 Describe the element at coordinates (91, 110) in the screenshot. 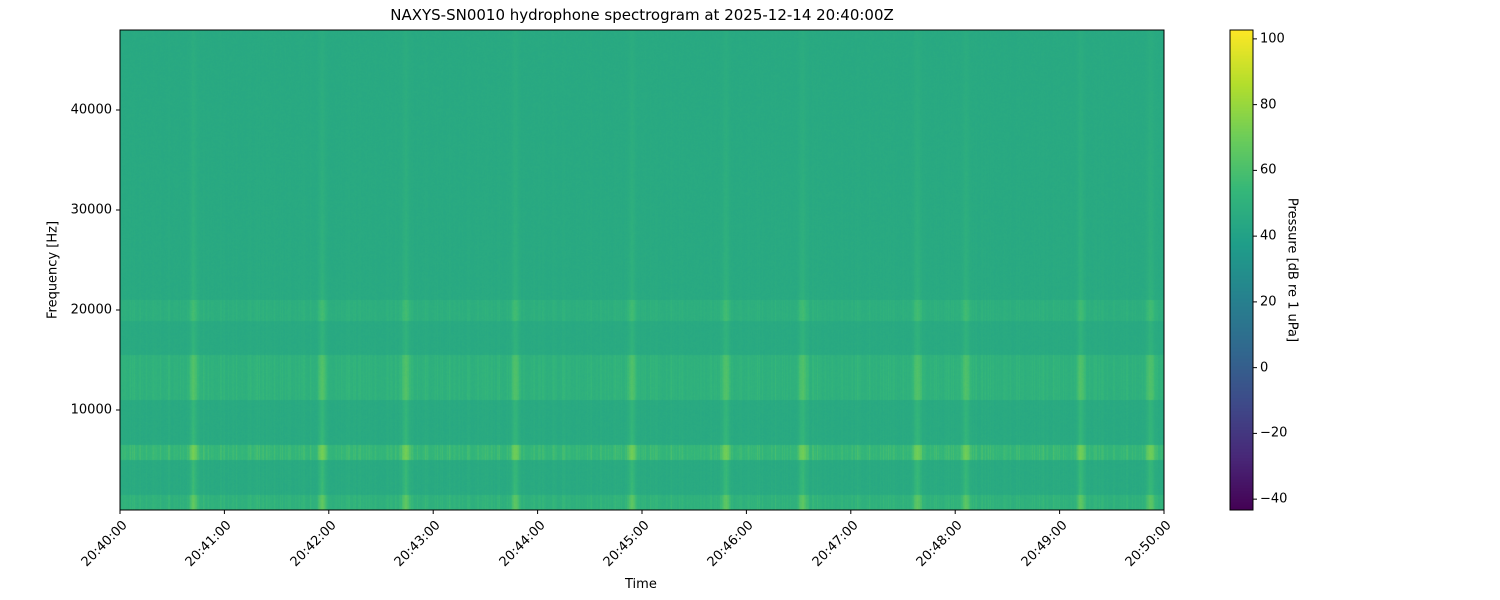

I see `y-tick-label: 40000` at that location.